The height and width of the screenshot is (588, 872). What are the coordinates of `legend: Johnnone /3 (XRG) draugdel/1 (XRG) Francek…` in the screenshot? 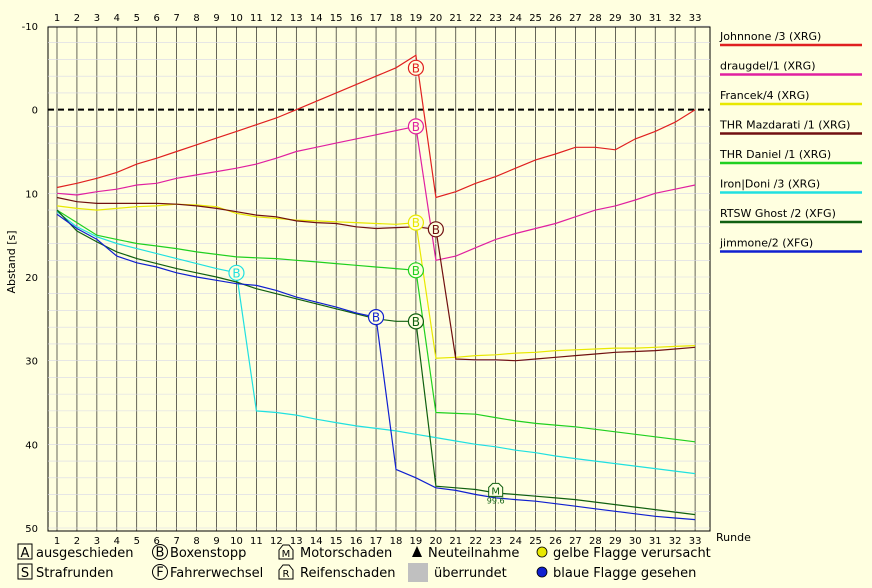 It's located at (790, 141).